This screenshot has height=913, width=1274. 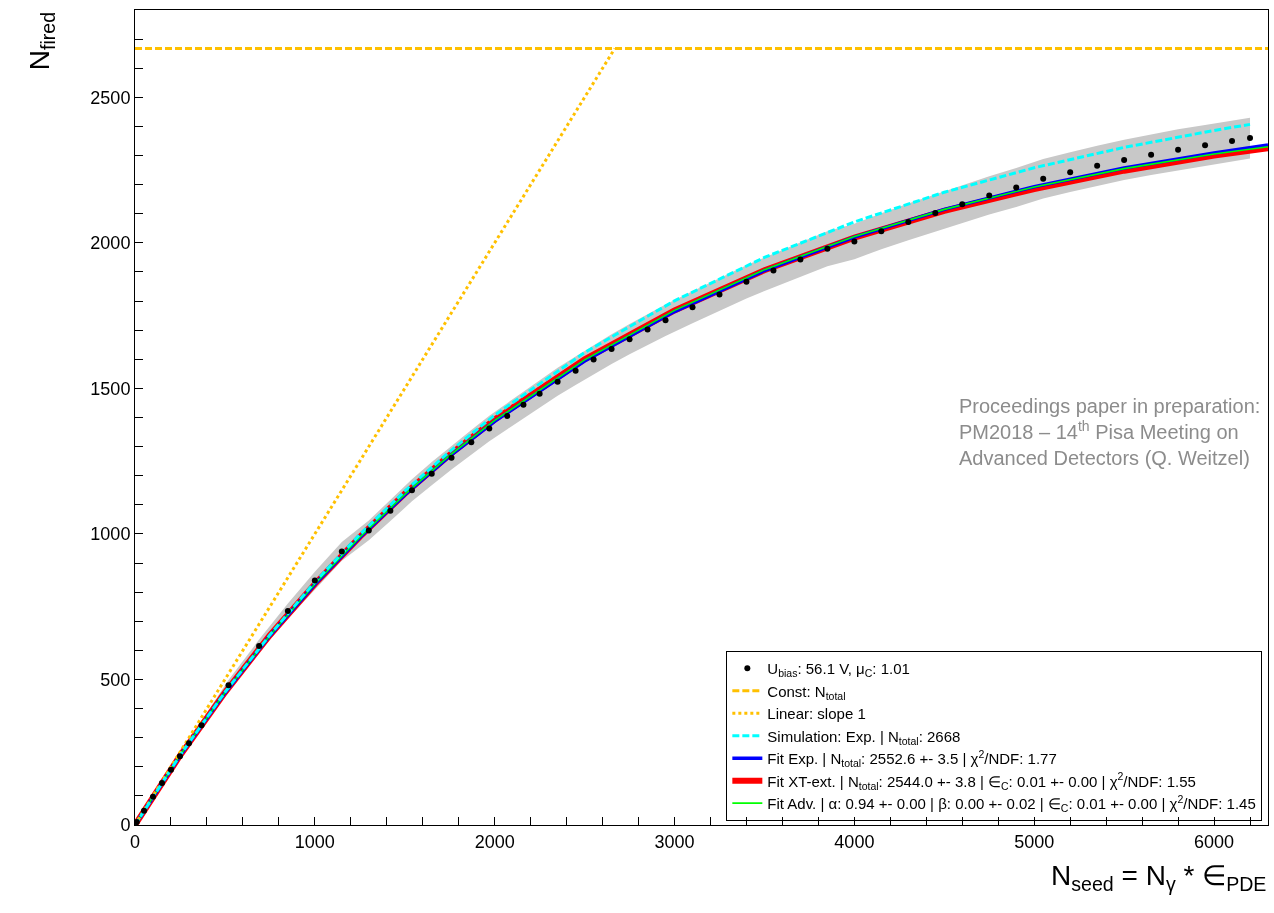 What do you see at coordinates (494, 841) in the screenshot?
I see `x-tick-label: 2000` at bounding box center [494, 841].